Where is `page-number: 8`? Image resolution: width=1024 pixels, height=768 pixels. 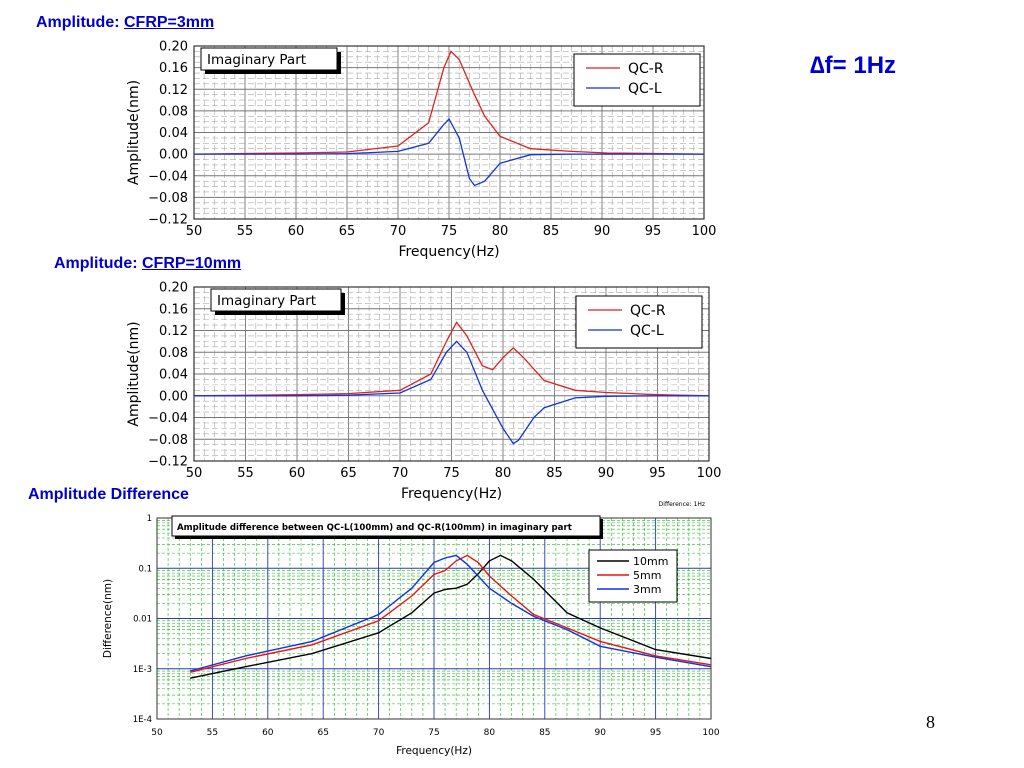 page-number: 8 is located at coordinates (930, 722).